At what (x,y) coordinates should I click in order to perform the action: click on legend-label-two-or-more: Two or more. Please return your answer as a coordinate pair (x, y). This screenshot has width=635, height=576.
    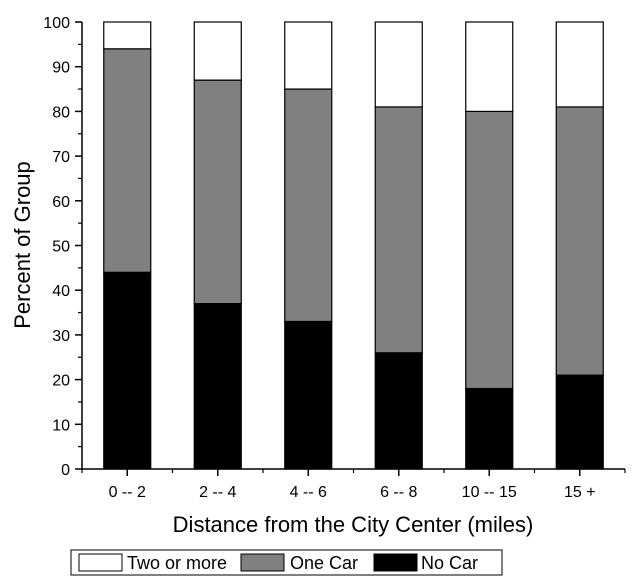
    Looking at the image, I should click on (177, 563).